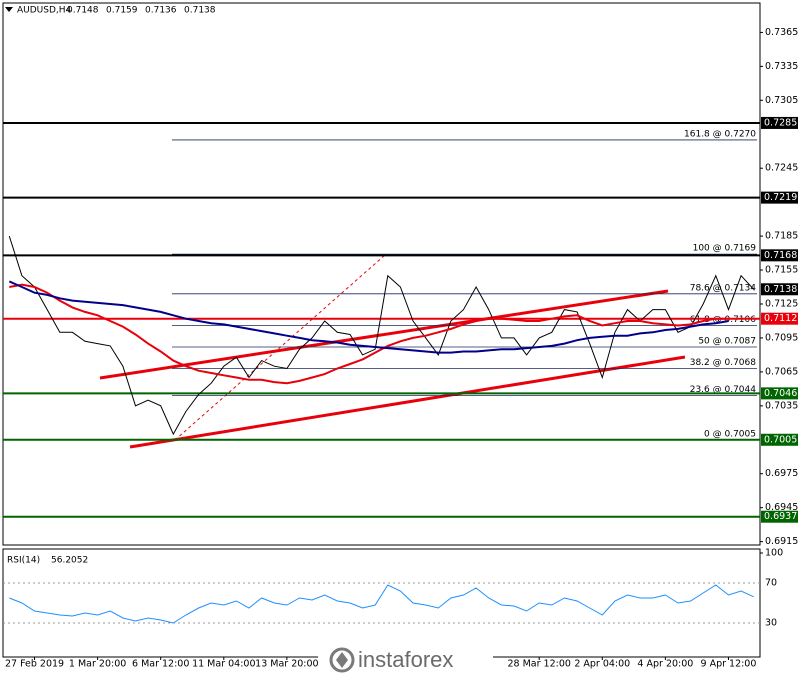 This screenshot has height=675, width=800. I want to click on rsi-title: RSI(14), so click(23, 561).